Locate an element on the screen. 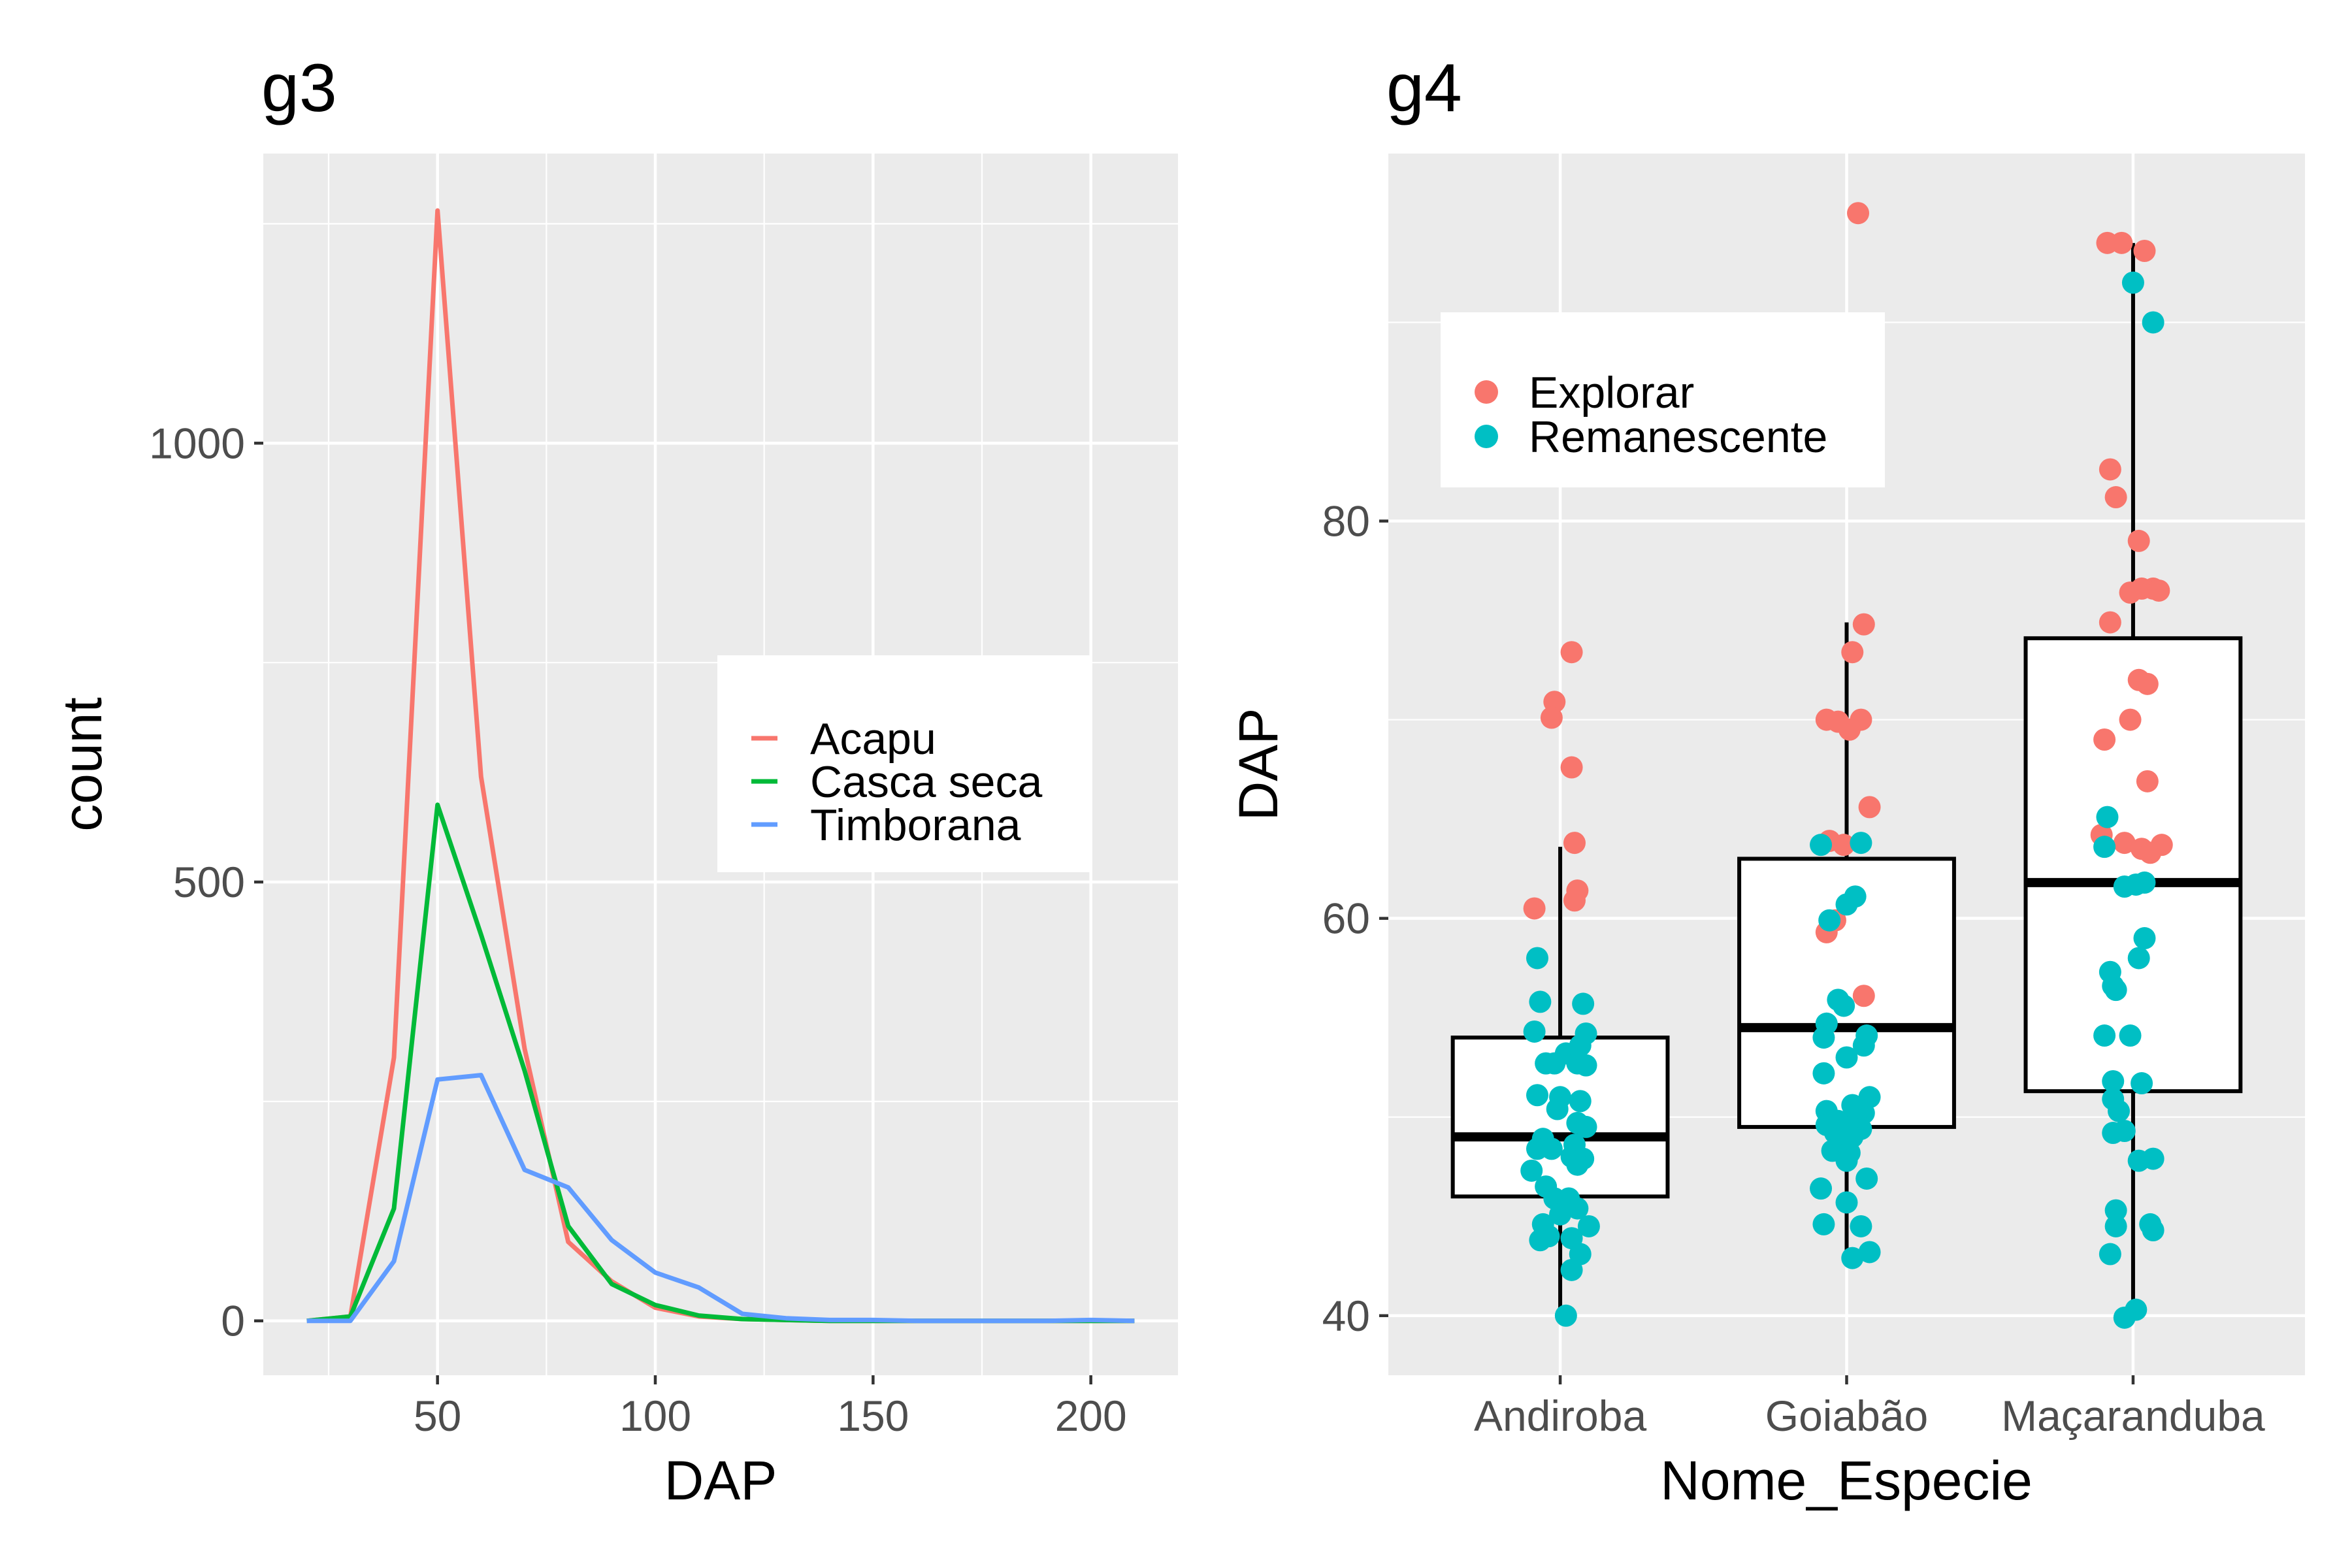 The height and width of the screenshot is (1568, 2352). chart-g4-legend-box is located at coordinates (1663, 399).